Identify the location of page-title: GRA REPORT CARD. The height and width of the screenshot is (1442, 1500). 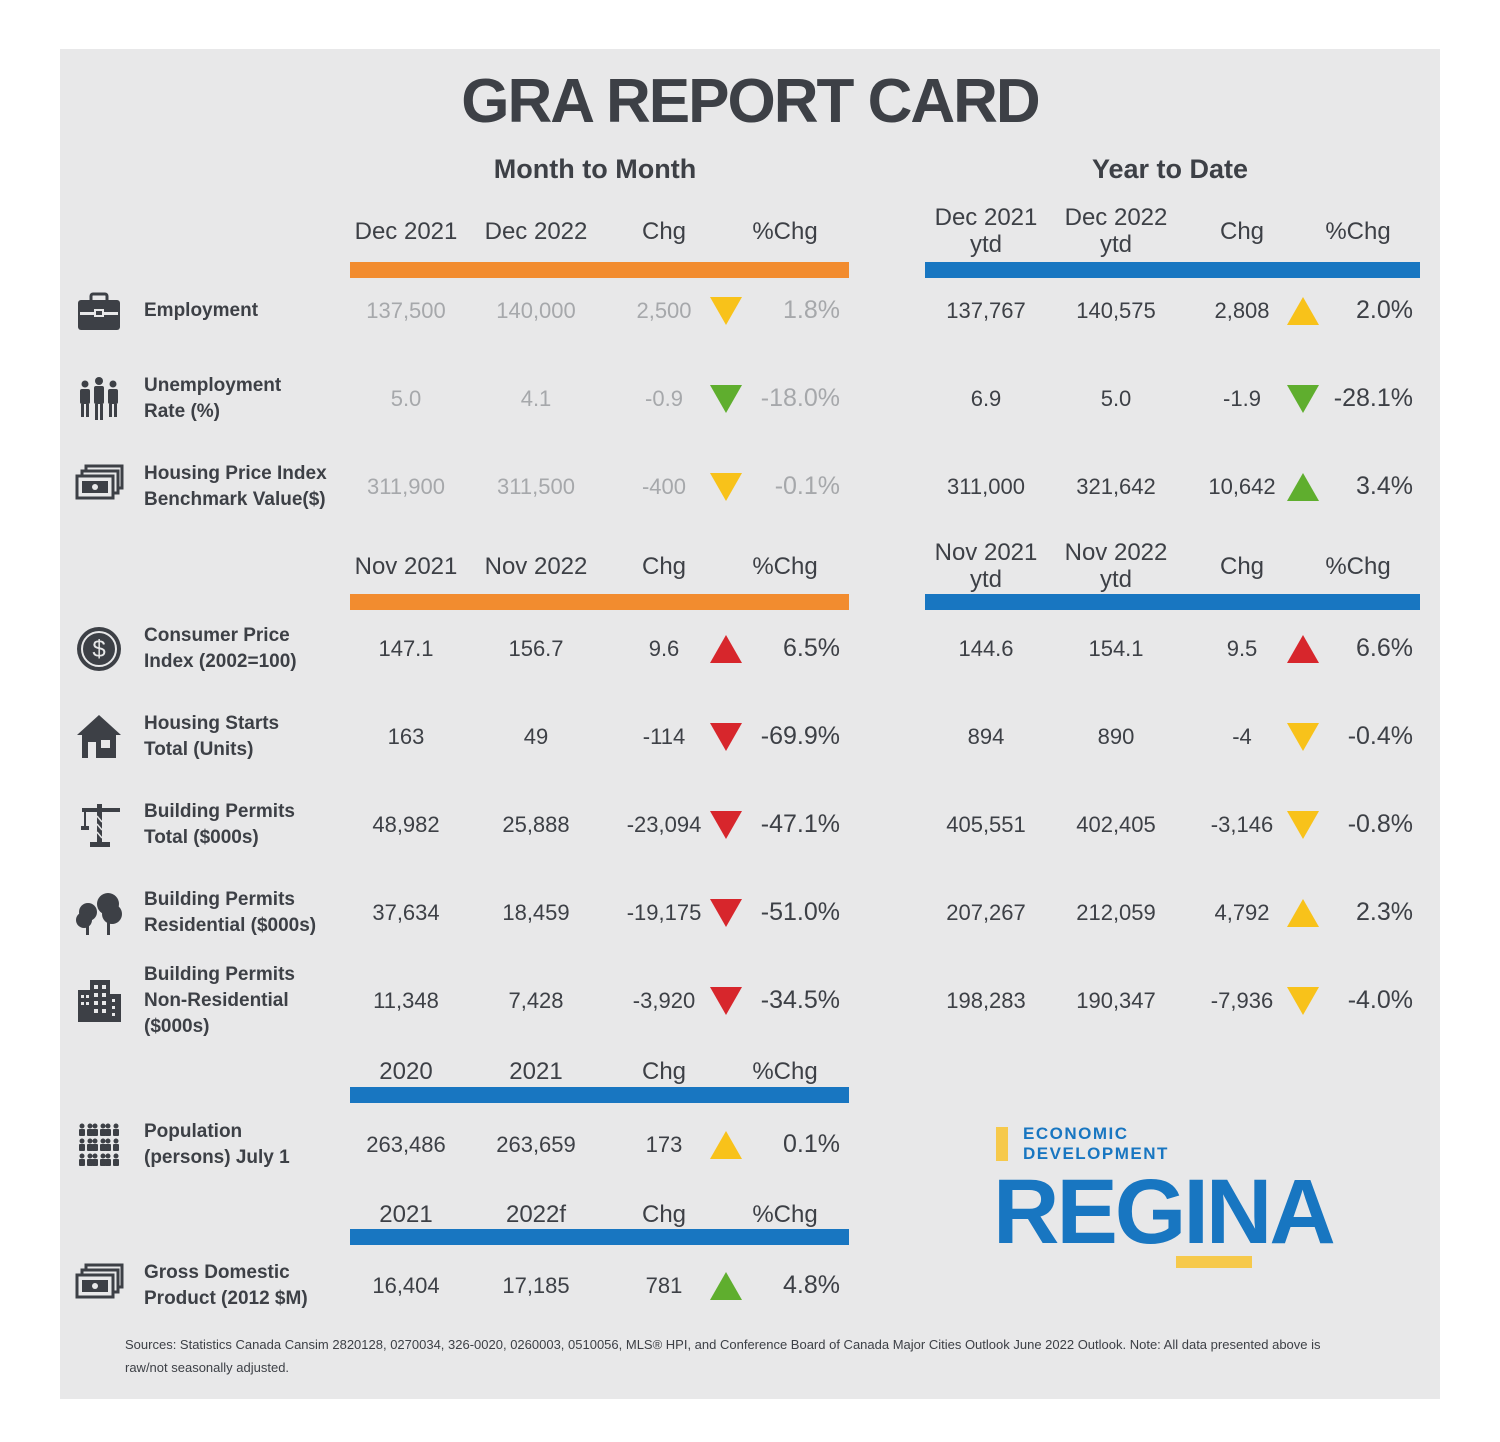
(750, 101).